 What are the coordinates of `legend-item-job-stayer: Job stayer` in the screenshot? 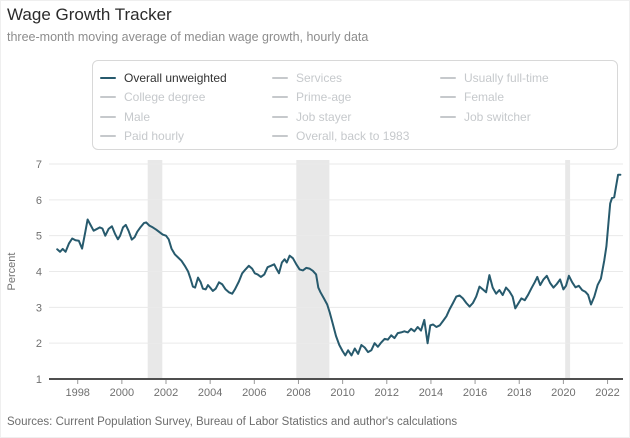 It's located at (340, 117).